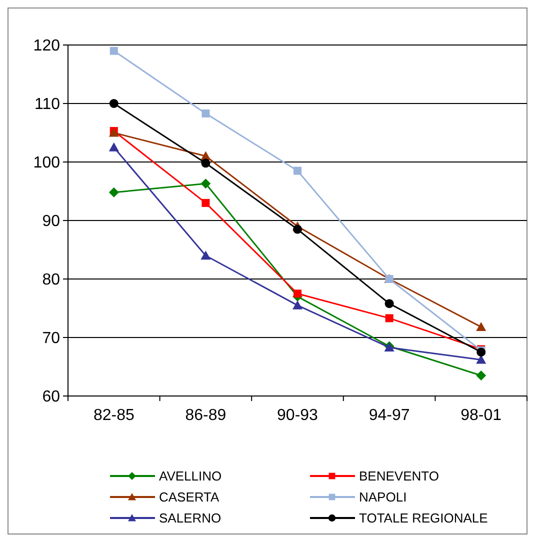  What do you see at coordinates (190, 518) in the screenshot?
I see `legend-label: SALERNO` at bounding box center [190, 518].